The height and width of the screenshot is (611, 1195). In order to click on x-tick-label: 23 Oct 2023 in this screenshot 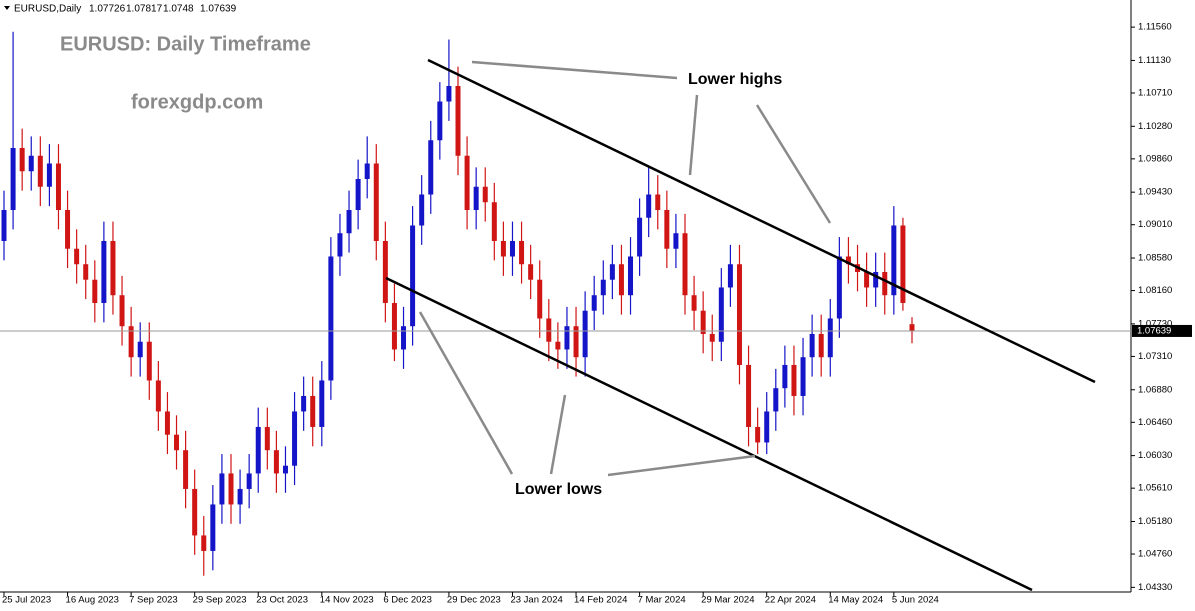, I will do `click(282, 600)`.